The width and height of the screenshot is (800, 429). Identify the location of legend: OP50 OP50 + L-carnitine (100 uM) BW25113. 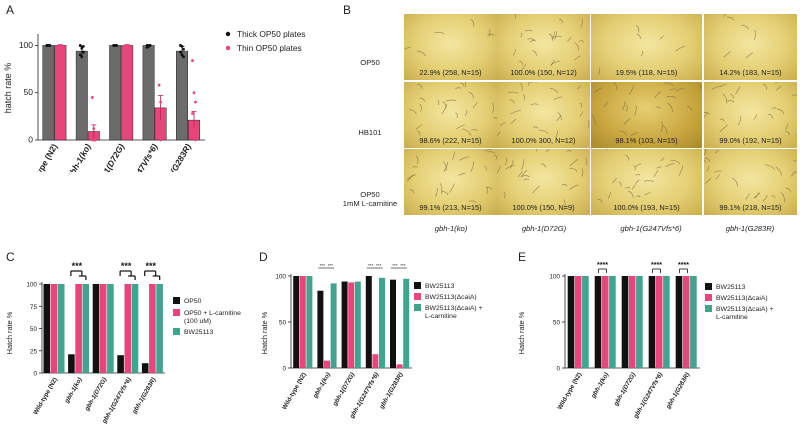
(207, 316).